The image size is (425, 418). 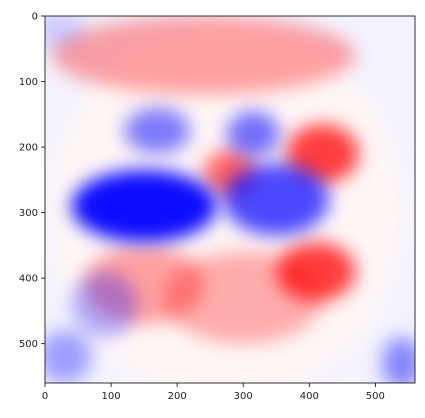 I want to click on x-tick-label: 500, so click(x=375, y=396).